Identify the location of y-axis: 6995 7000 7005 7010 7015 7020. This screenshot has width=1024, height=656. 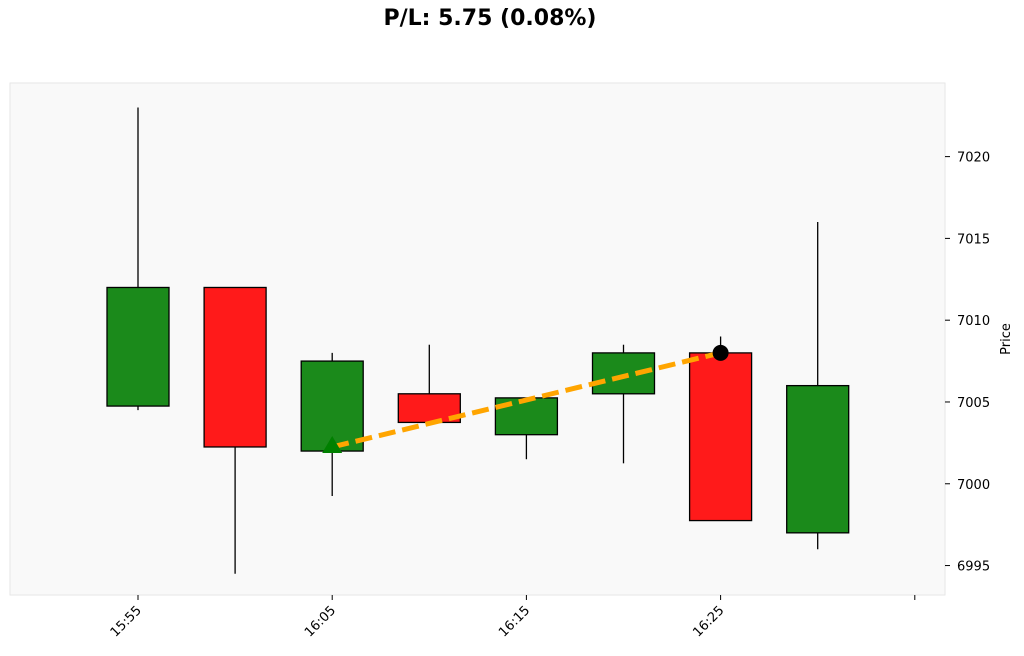
(967, 339).